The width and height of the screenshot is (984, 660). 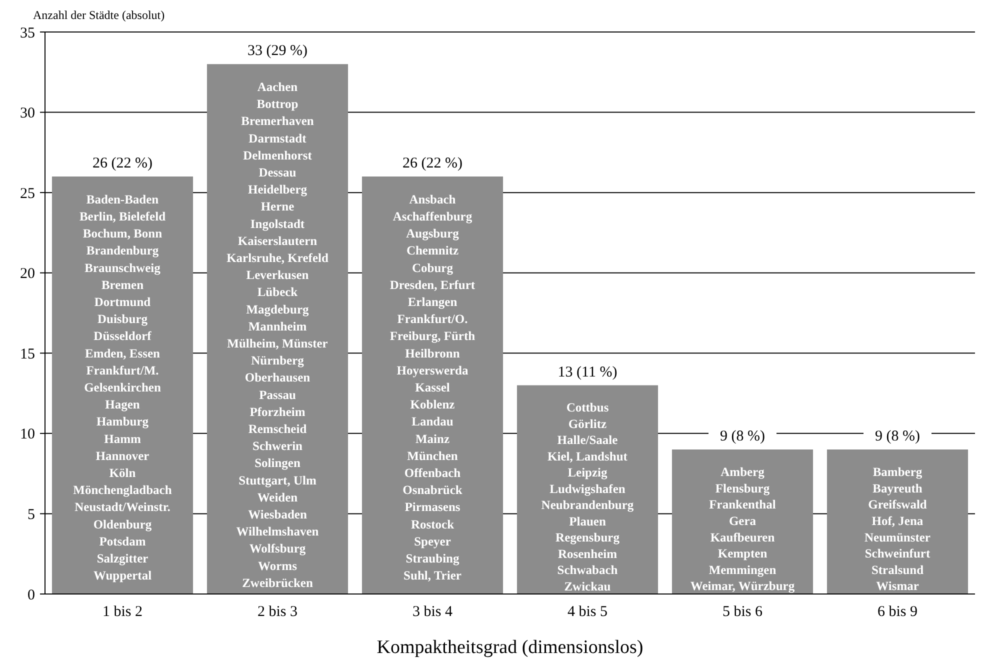 I want to click on annotation: Kaufbeuren, so click(x=742, y=537).